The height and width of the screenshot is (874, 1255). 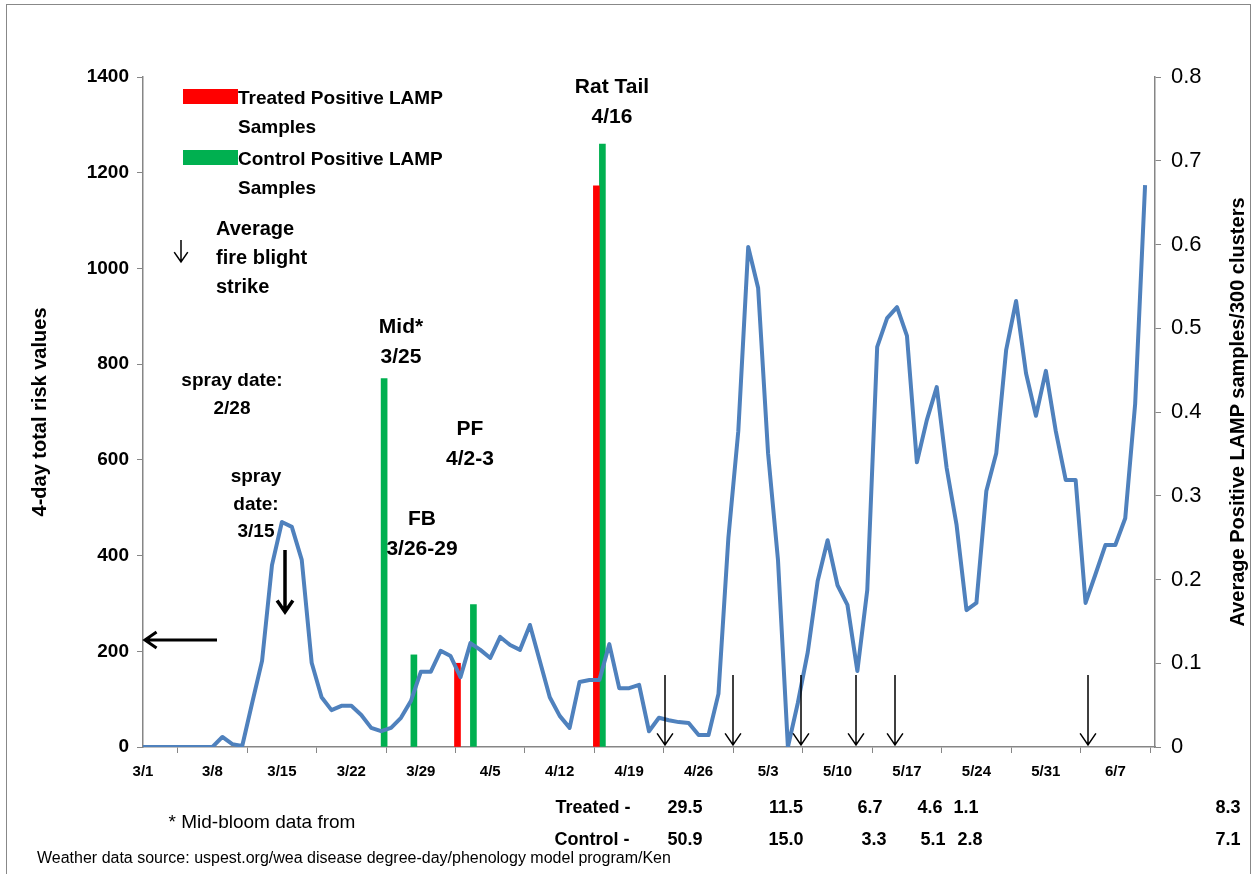 What do you see at coordinates (933, 839) in the screenshot?
I see `text: 5.1` at bounding box center [933, 839].